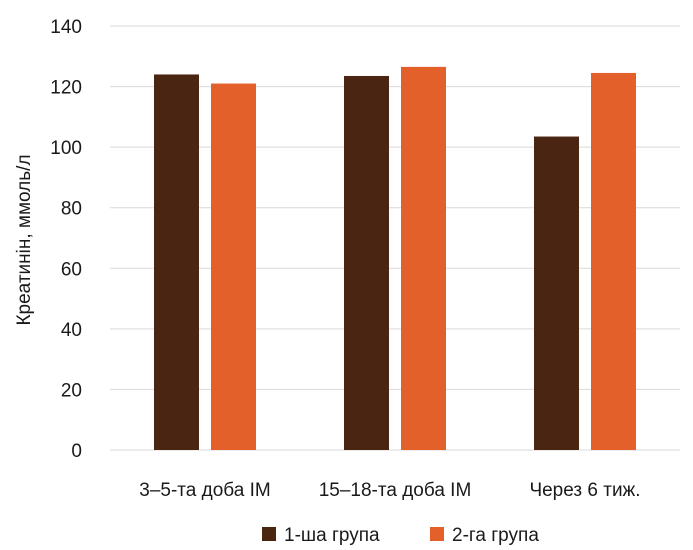 The width and height of the screenshot is (693, 550). Describe the element at coordinates (71, 269) in the screenshot. I see `y-tick-label: 60` at that location.